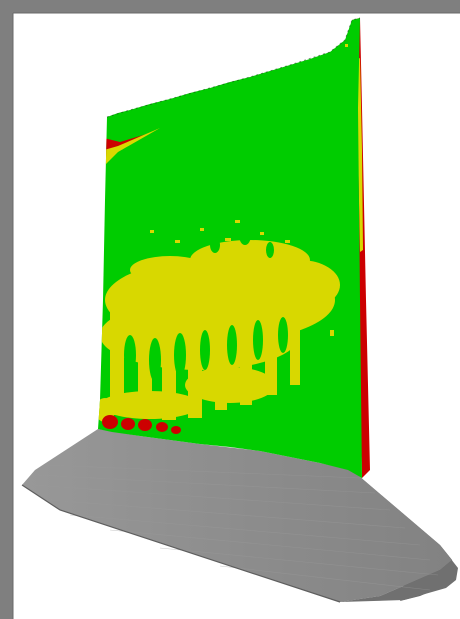 This screenshot has height=619, width=460. I want to click on base-bevel, so click(399, 573).